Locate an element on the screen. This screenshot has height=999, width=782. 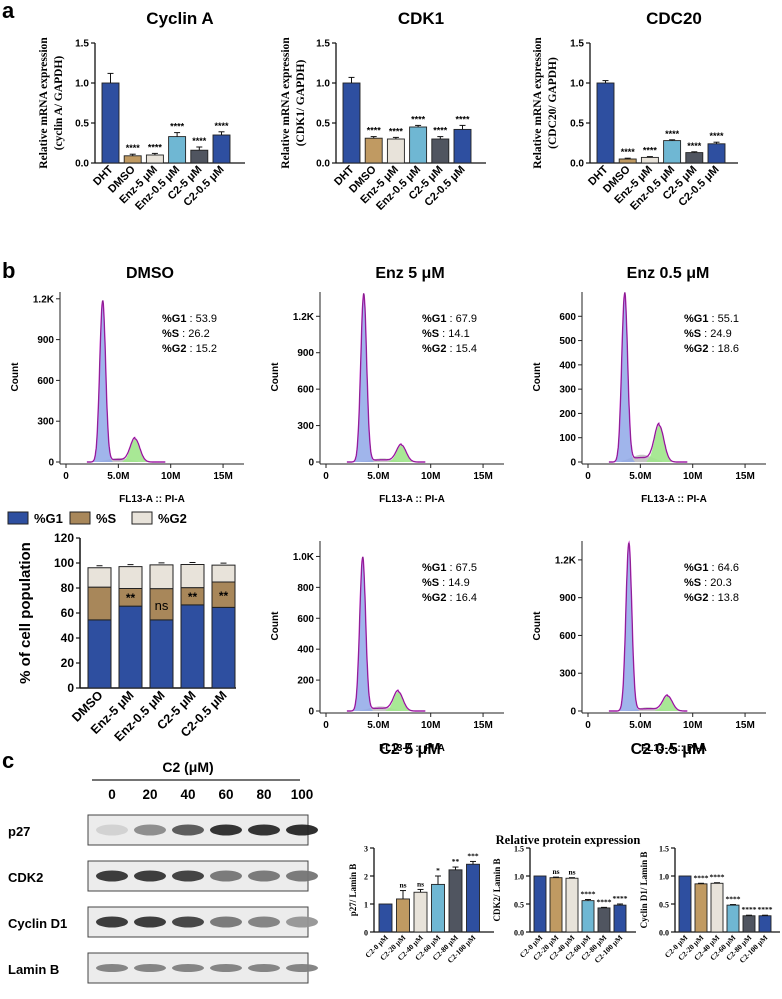
legend-swatch is located at coordinates (18, 518).